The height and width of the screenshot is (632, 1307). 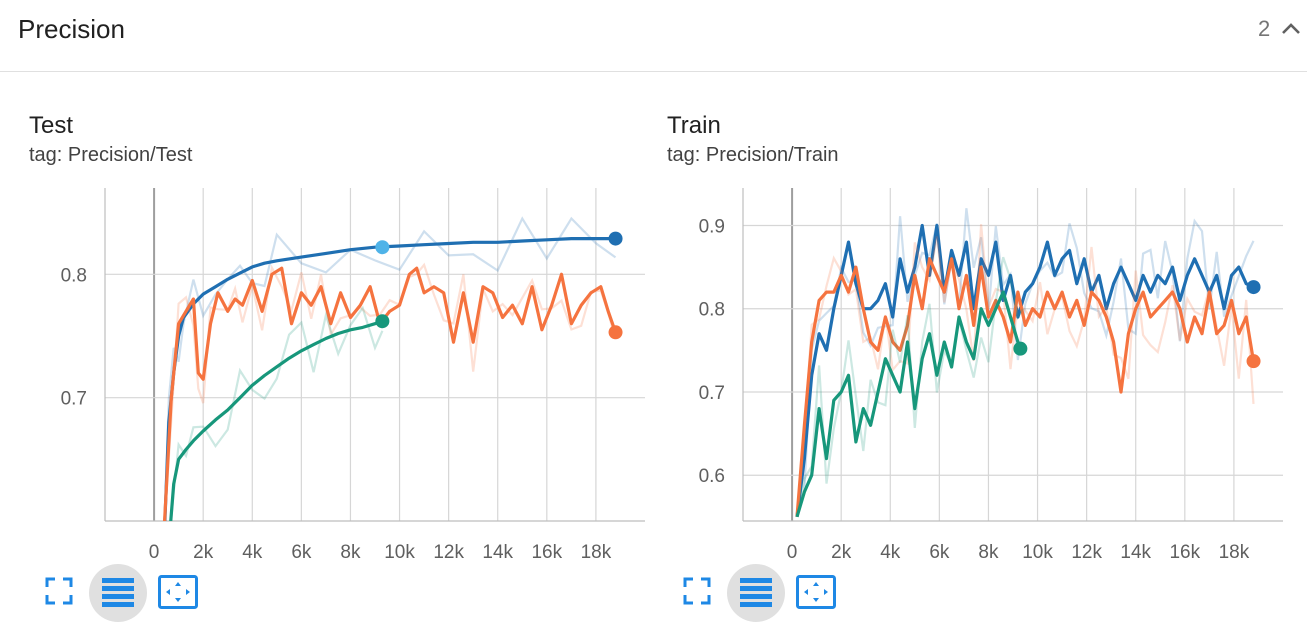 What do you see at coordinates (111, 155) in the screenshot?
I see `chart-tag: tag: Precision/Test` at bounding box center [111, 155].